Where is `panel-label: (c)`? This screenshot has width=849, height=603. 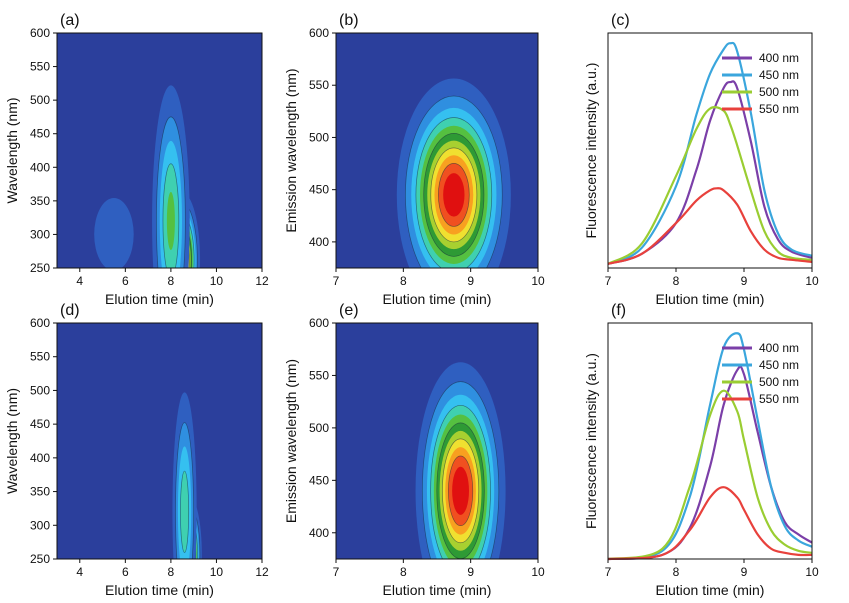 panel-label: (c) is located at coordinates (620, 20).